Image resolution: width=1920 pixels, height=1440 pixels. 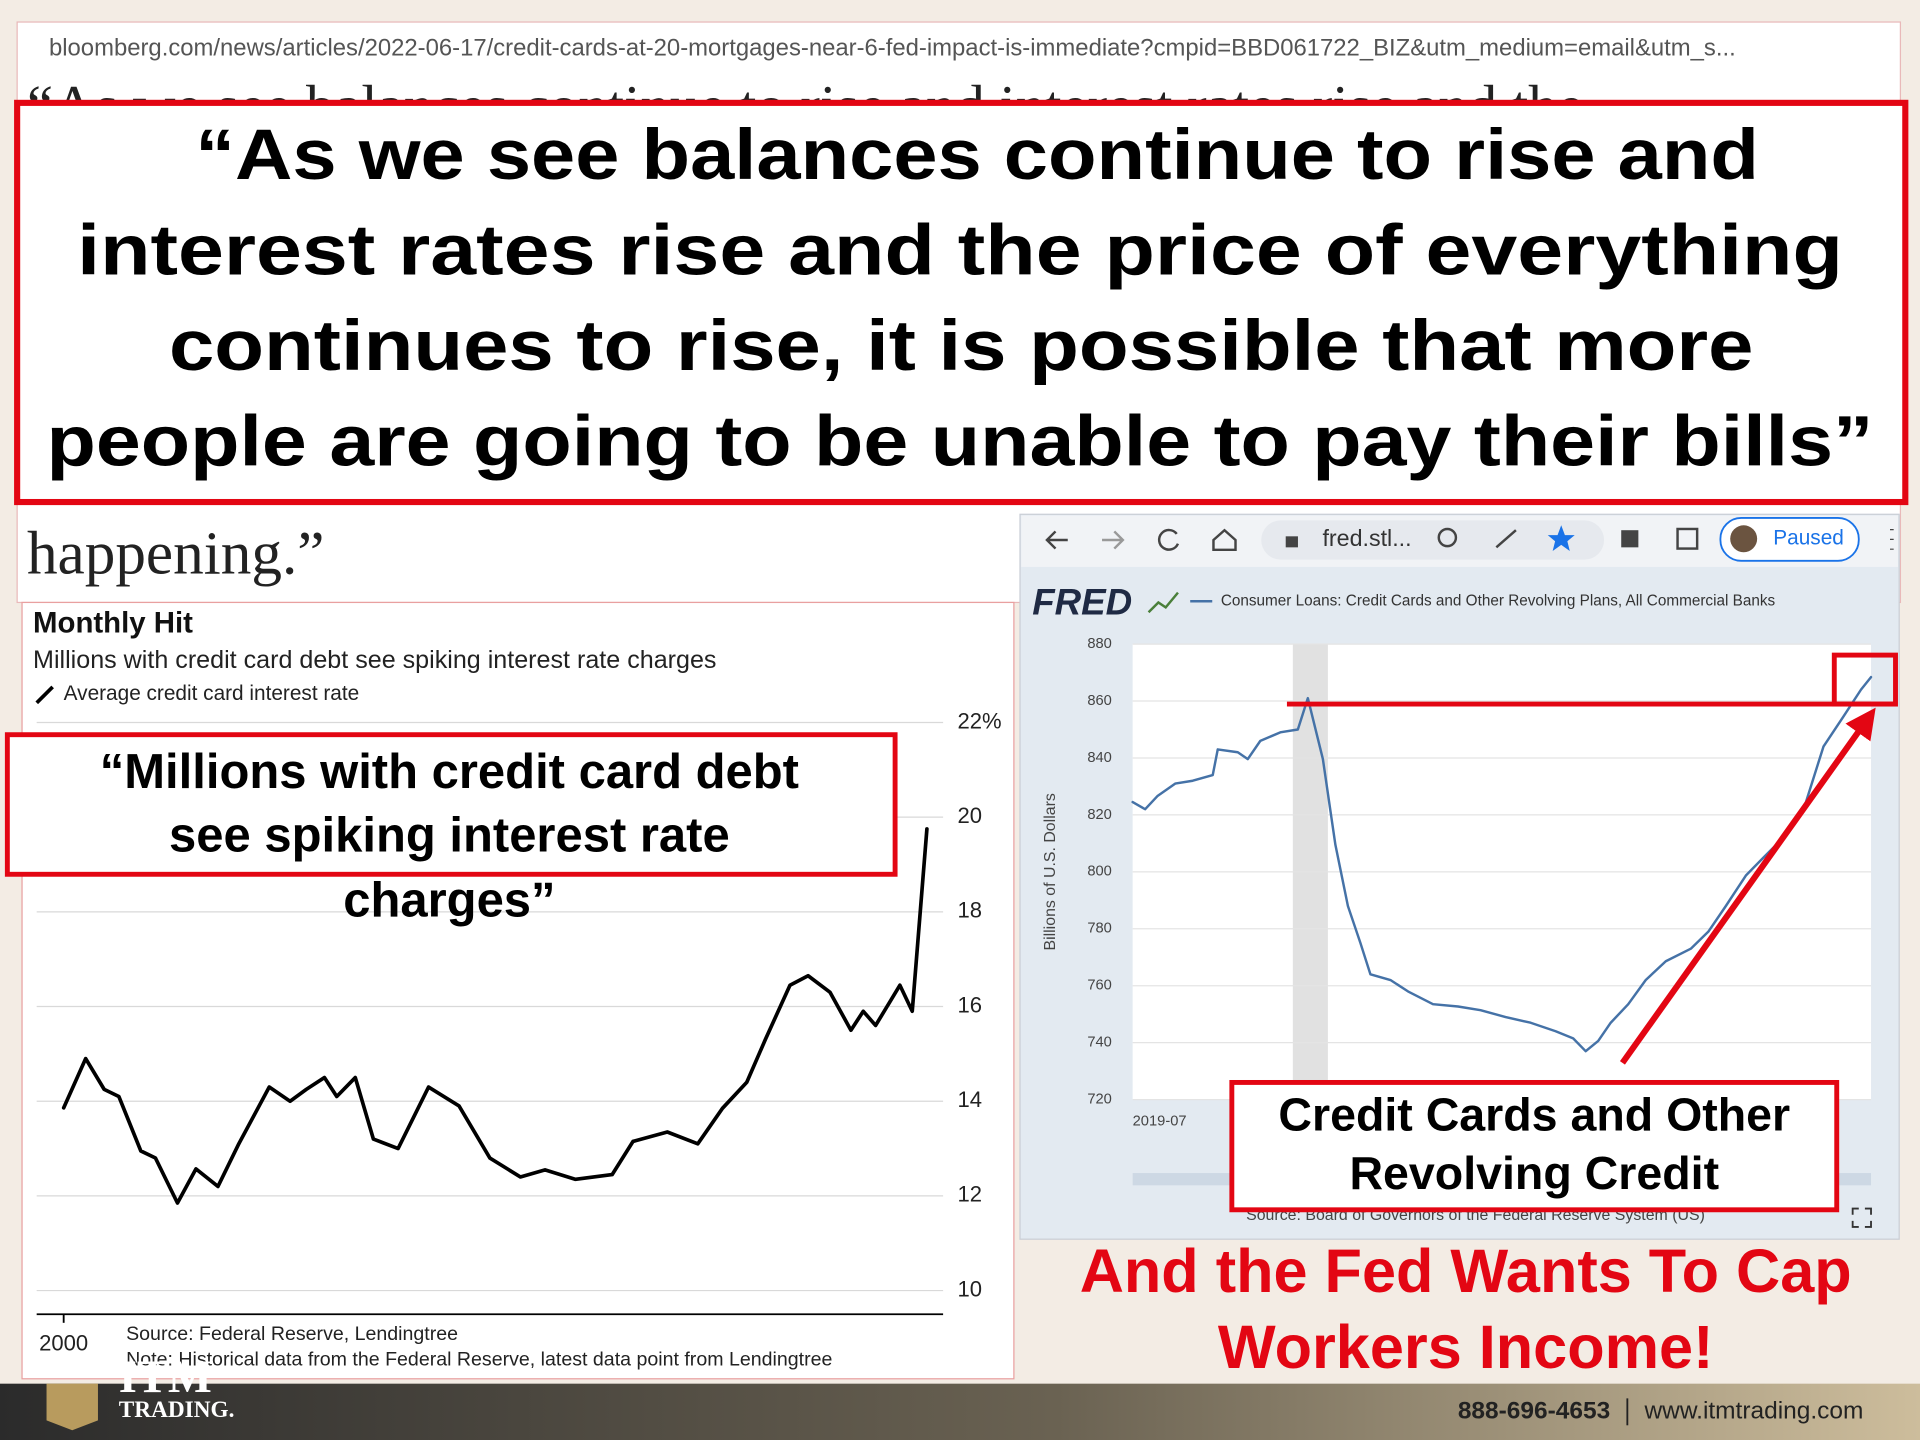 What do you see at coordinates (1050, 871) in the screenshot?
I see `y-axis-label: Billions of U.S. Dollars` at bounding box center [1050, 871].